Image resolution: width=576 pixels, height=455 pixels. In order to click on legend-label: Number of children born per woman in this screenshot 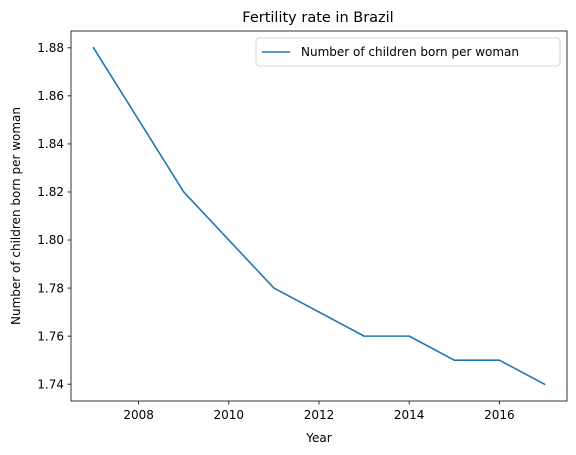, I will do `click(410, 52)`.